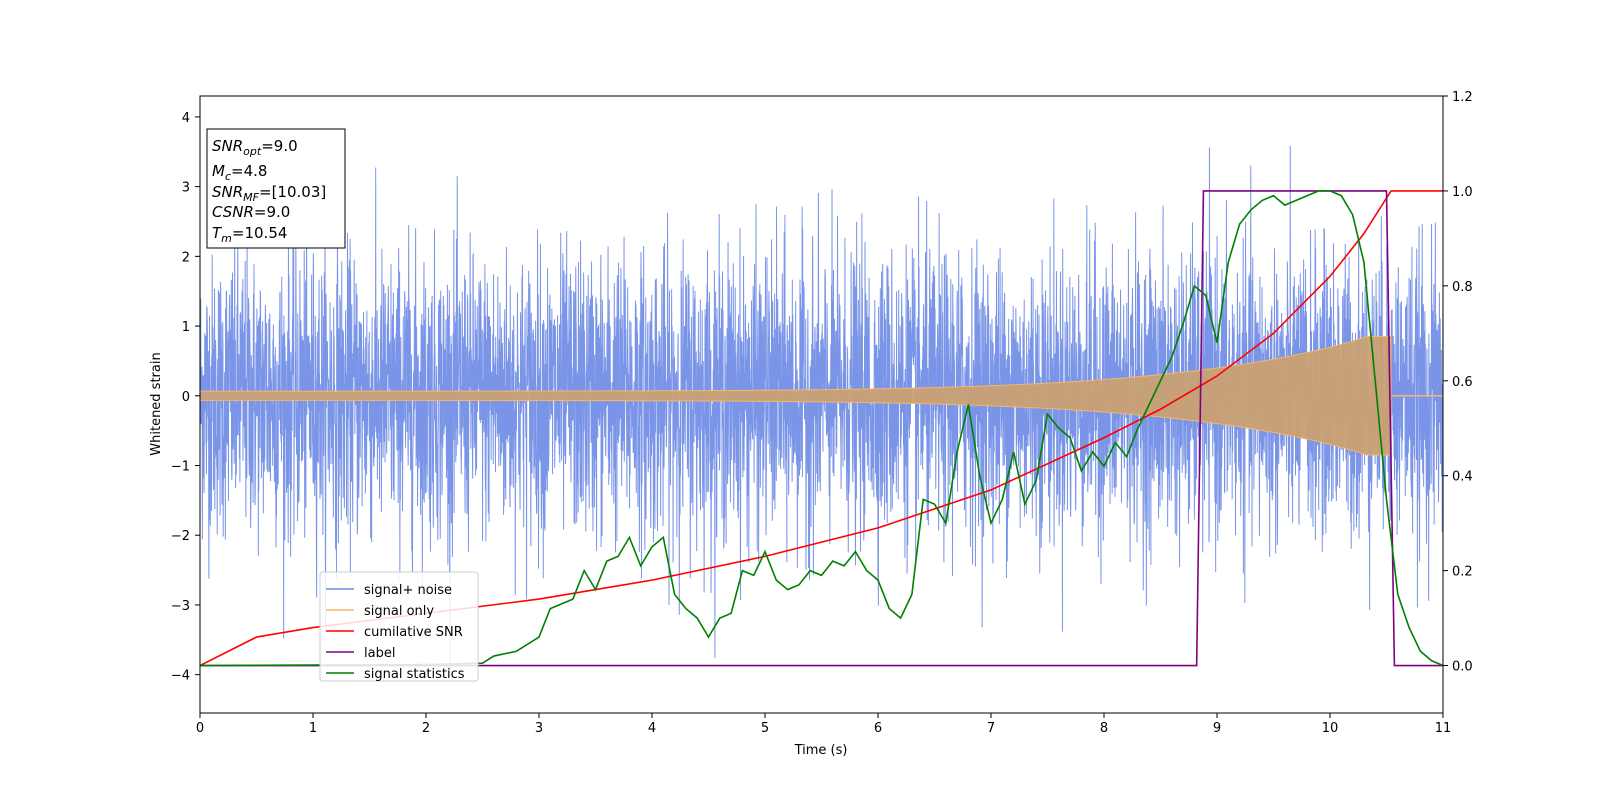  I want to click on x-tick-label: 3, so click(539, 728).